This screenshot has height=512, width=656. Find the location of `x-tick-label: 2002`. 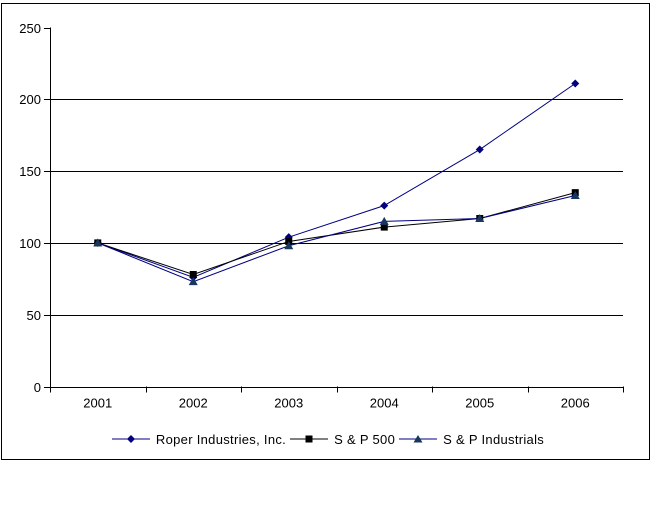

x-tick-label: 2002 is located at coordinates (193, 403).